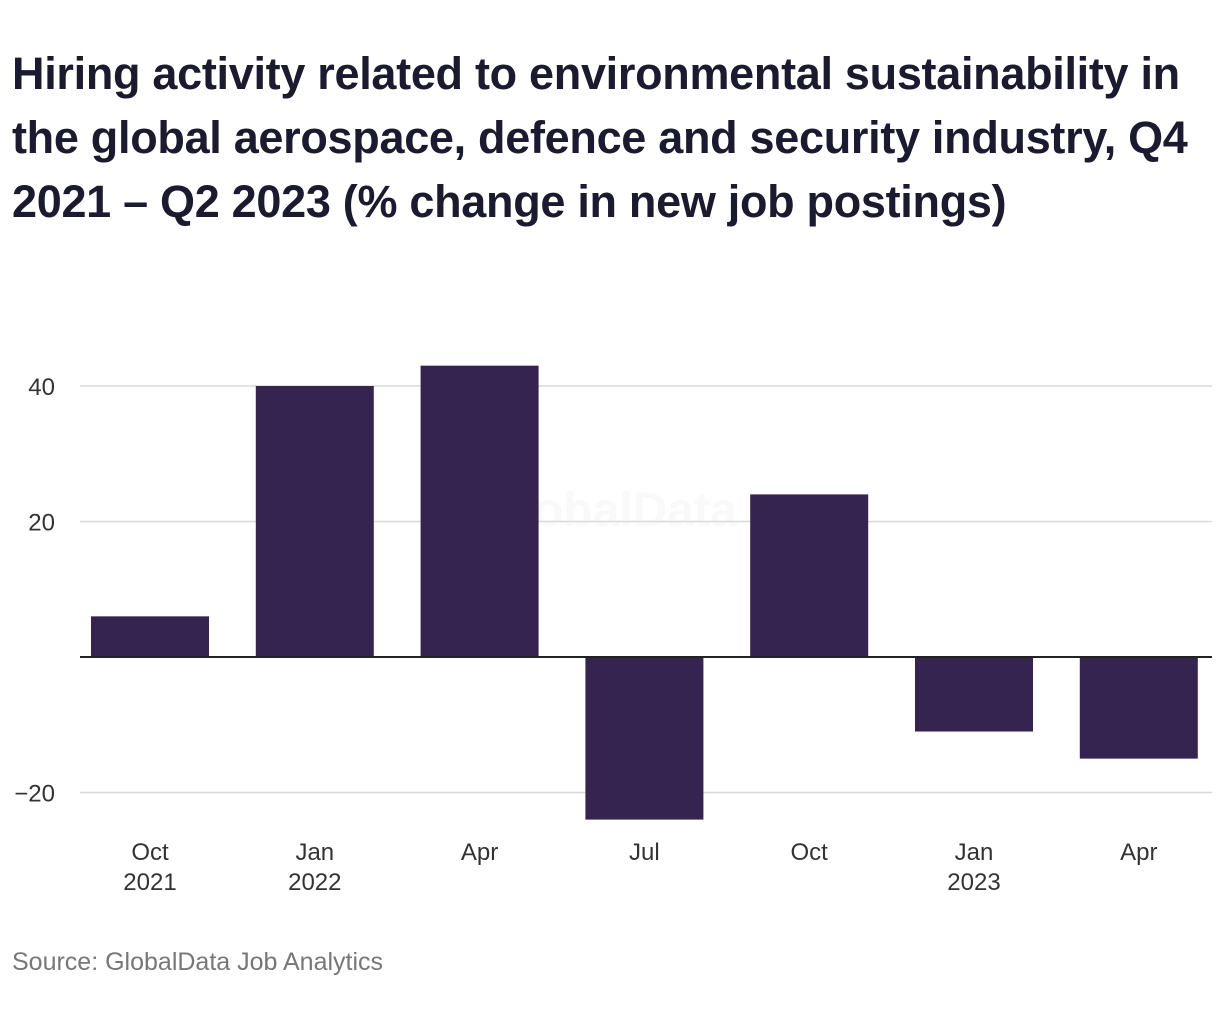 The height and width of the screenshot is (1020, 1220). I want to click on y-tick-label: 20, so click(41, 523).